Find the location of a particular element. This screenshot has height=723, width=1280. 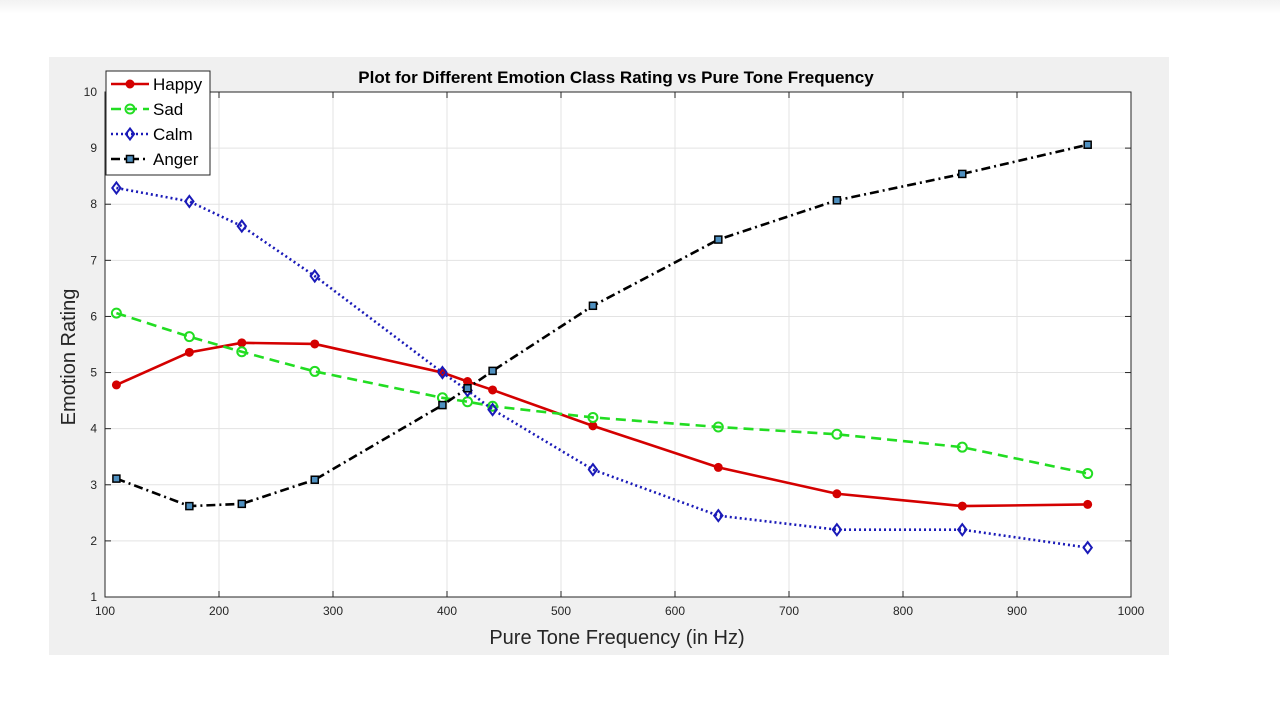

legend-marker-sad is located at coordinates (130, 109).